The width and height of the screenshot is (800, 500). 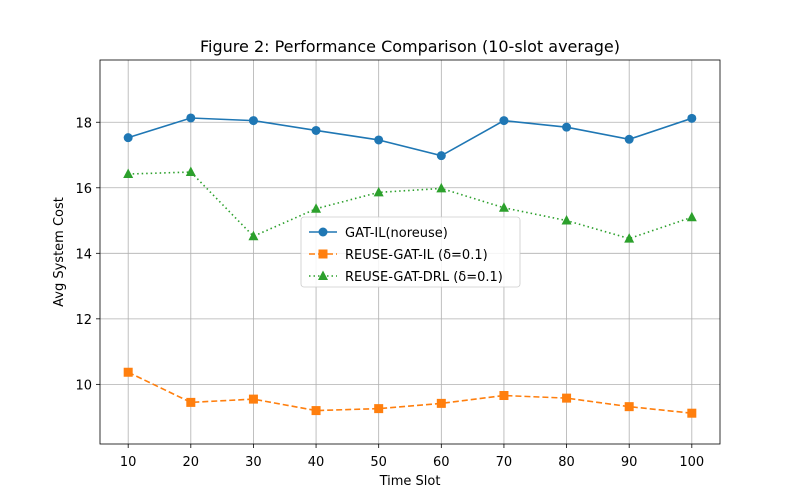 I want to click on y-tick-label: 14, so click(x=83, y=254).